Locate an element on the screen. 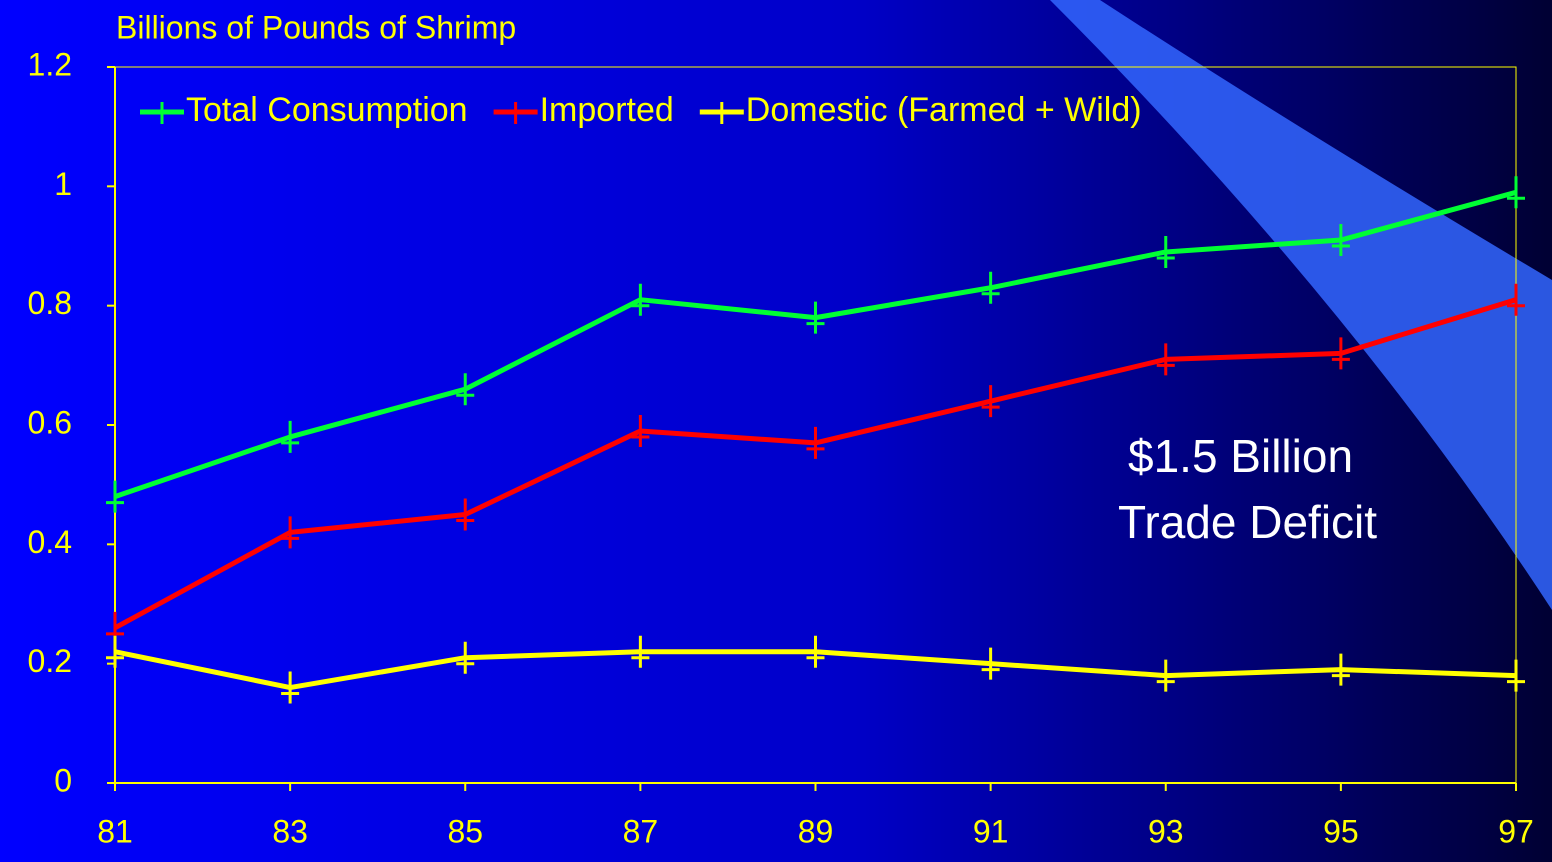 The width and height of the screenshot is (1552, 862). x-tick-label: 85 is located at coordinates (465, 831).